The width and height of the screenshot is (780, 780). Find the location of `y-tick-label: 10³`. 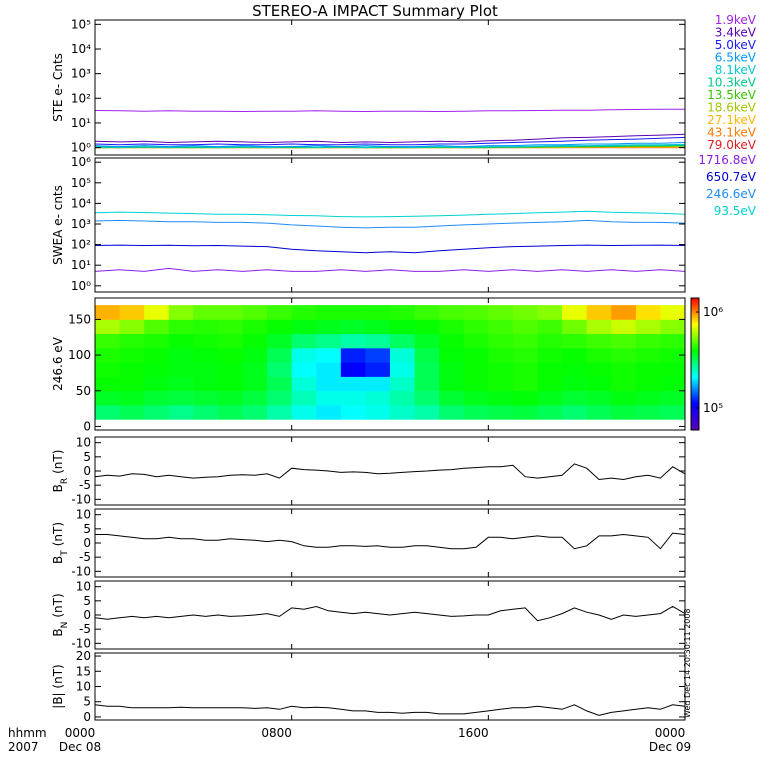

y-tick-label: 10³ is located at coordinates (81, 74).